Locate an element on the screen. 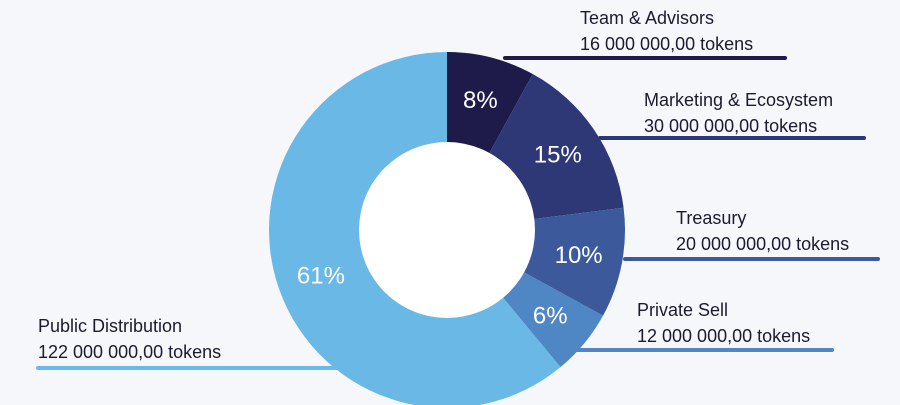  legend-entry: Public Distribution 122 000 000,00 tokens is located at coordinates (194, 343).